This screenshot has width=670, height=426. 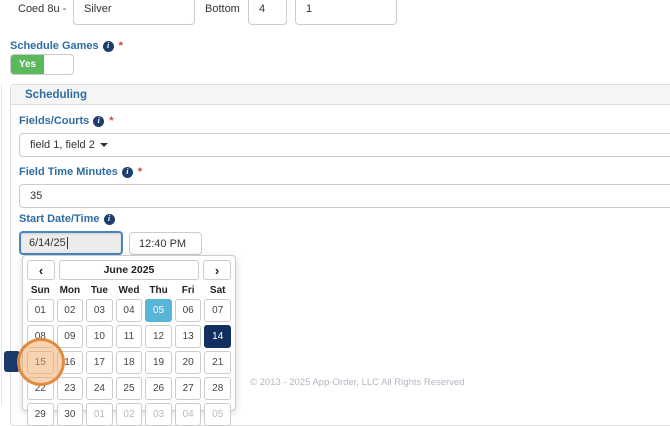 I want to click on calendar-weekday: Wed, so click(x=129, y=290).